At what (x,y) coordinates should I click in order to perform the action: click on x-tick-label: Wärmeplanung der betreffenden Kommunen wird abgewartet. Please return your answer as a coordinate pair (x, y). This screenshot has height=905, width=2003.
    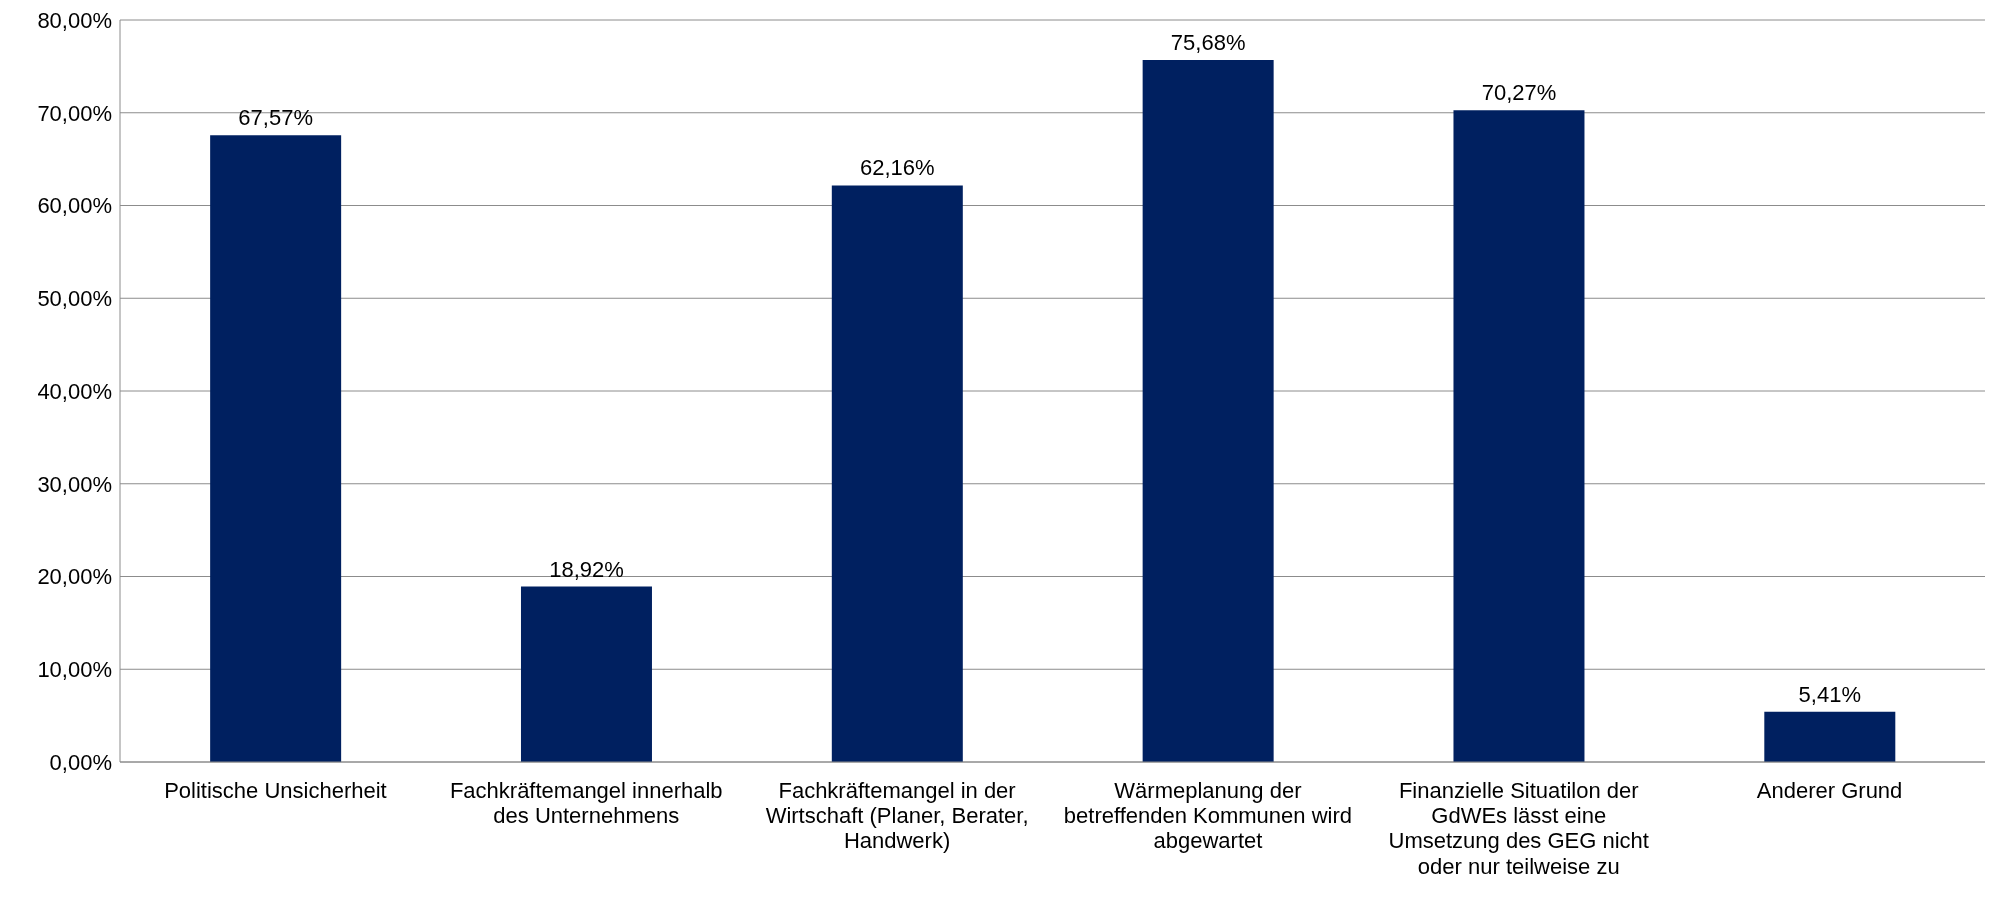
    Looking at the image, I should click on (1208, 815).